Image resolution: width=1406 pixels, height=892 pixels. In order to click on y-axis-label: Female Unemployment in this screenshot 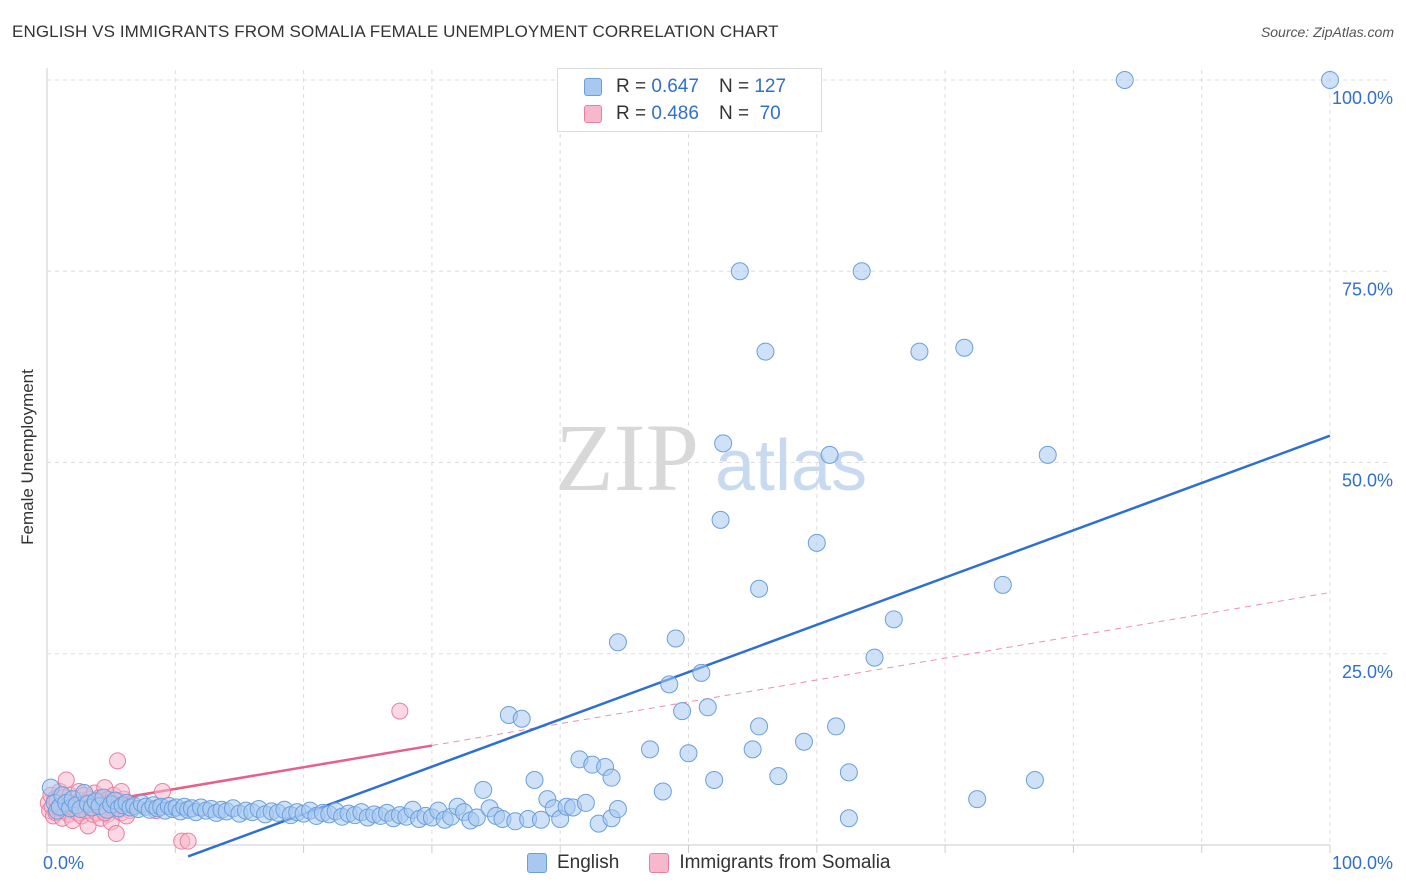, I will do `click(27, 457)`.